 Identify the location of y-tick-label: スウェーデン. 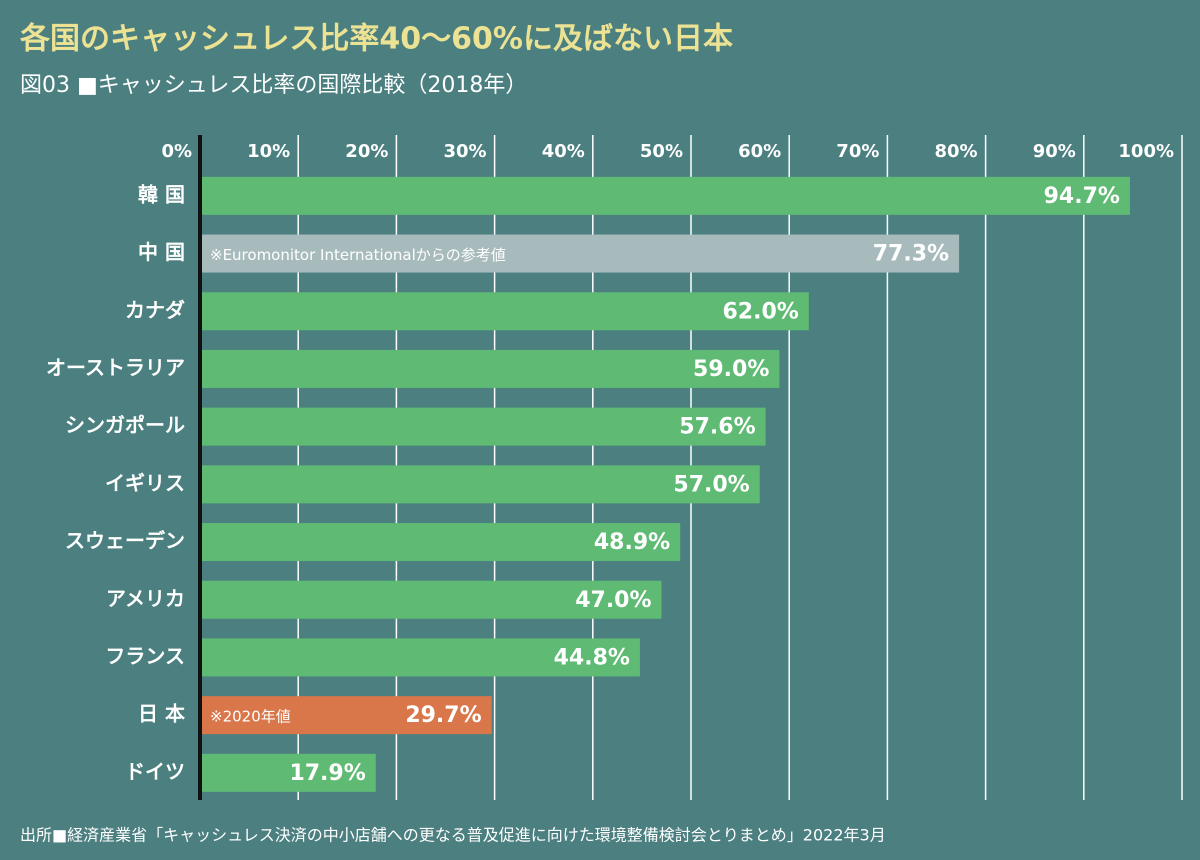
(125, 541).